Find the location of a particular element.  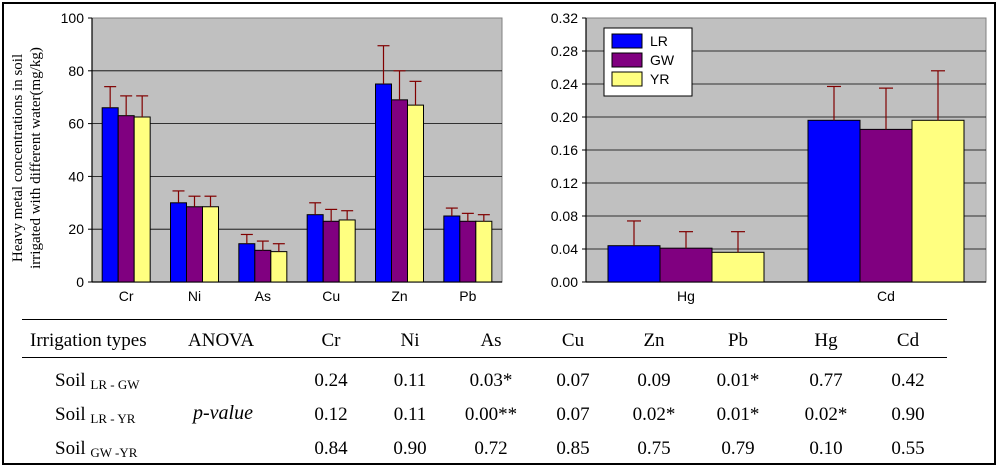

y-axis-label-line2: irrigated with different water(mg/kg) is located at coordinates (36, 158).